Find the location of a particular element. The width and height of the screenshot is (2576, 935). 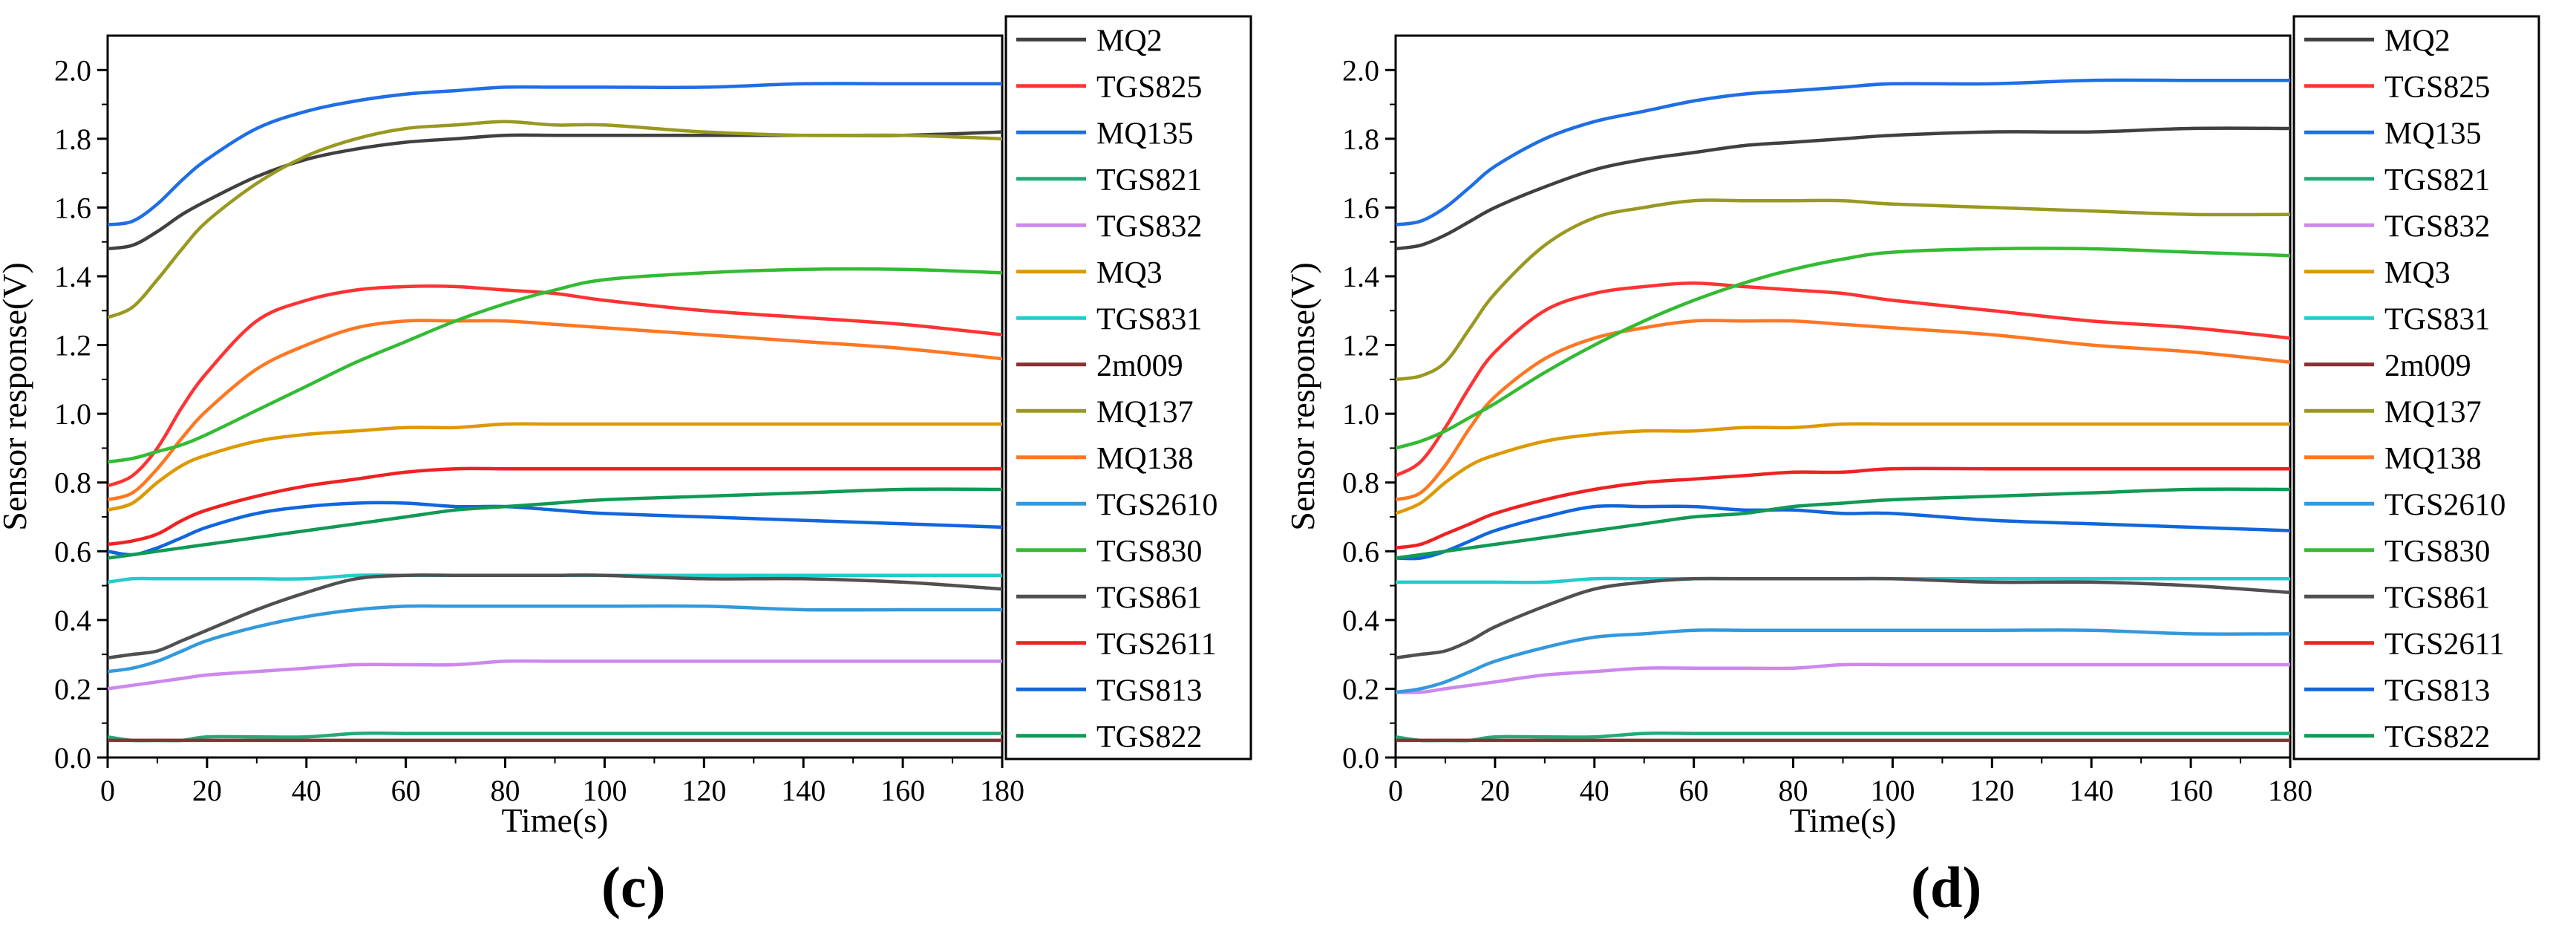

series-line-tgs813 is located at coordinates (1843, 532).